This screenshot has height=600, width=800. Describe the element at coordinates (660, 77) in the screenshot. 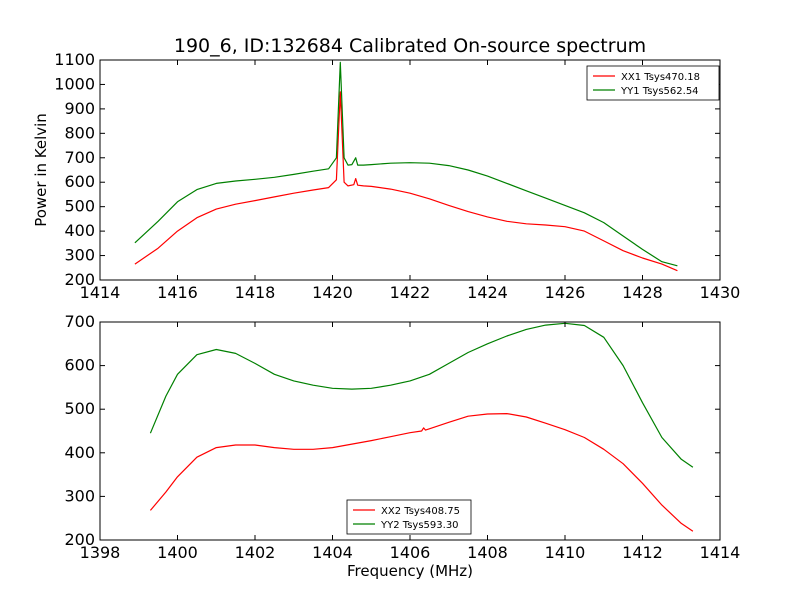

I see `legend-label: XX1 Tsys470.18` at that location.